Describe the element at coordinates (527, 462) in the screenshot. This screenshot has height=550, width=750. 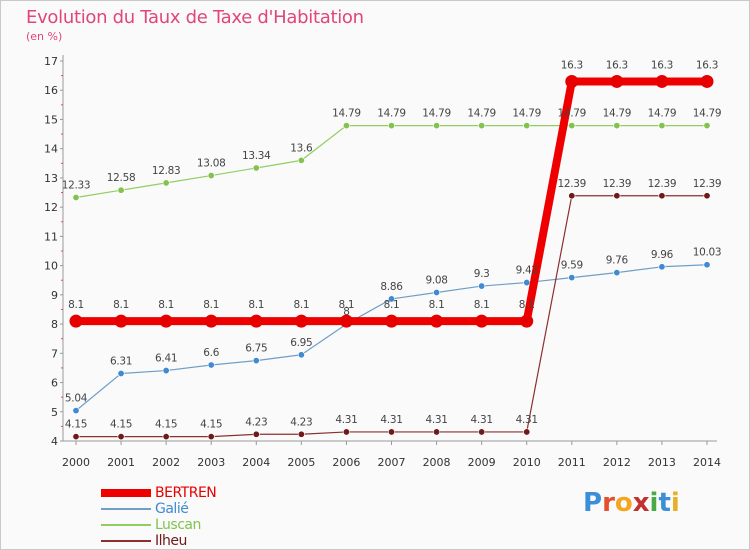
I see `x-tick-label: 2010` at that location.